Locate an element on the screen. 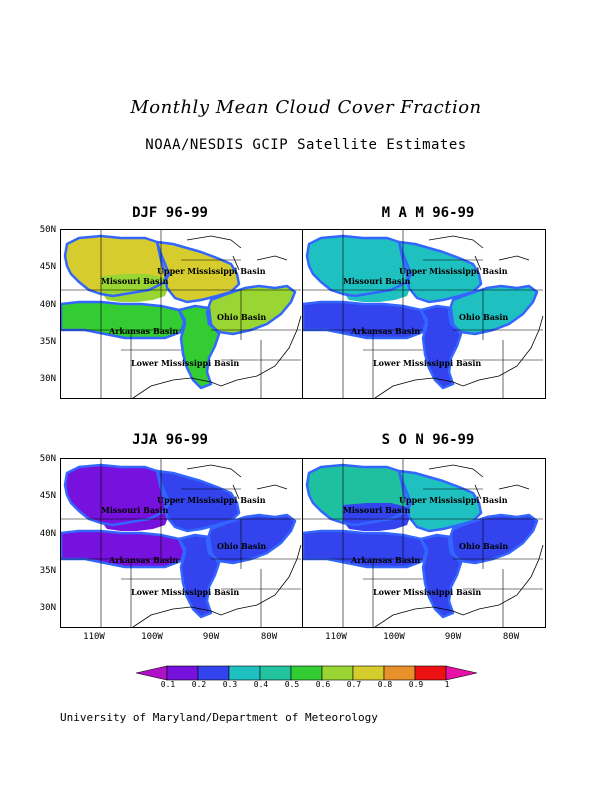 The height and width of the screenshot is (792, 612). panel-title-djf: DJF 96-99 is located at coordinates (170, 213).